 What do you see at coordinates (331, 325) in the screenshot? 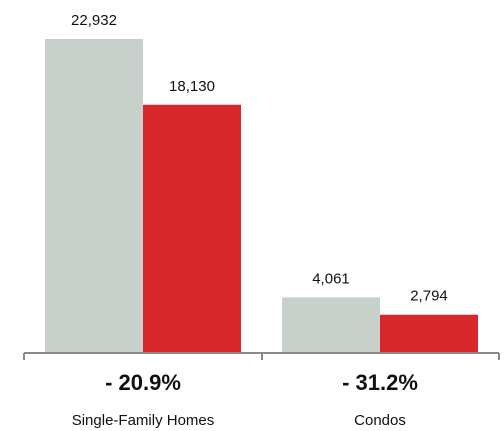
I see `bar-condos-prior` at bounding box center [331, 325].